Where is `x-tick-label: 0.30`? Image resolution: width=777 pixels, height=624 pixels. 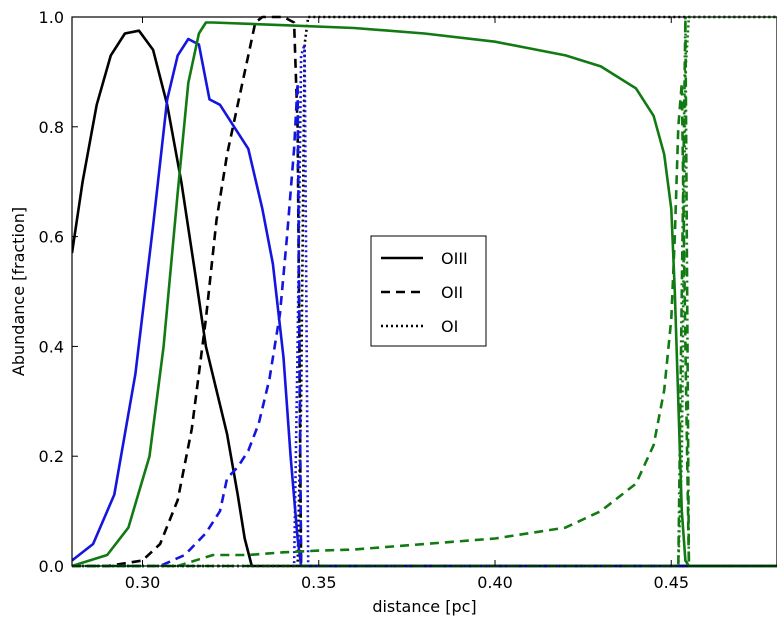
x-tick-label: 0.30 is located at coordinates (143, 582).